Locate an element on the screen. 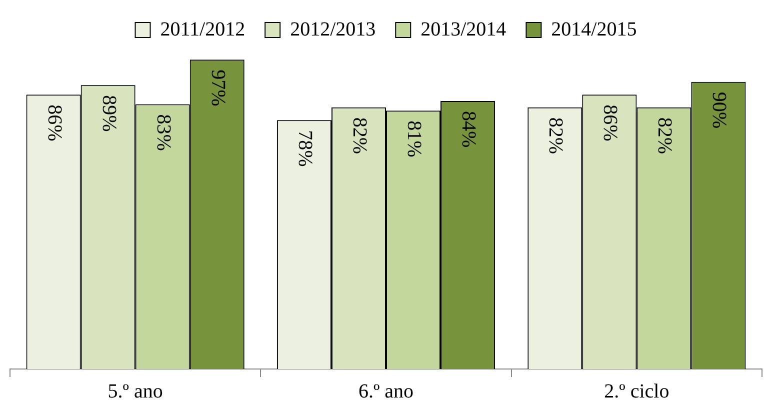 The height and width of the screenshot is (411, 772). data-label: 84% is located at coordinates (469, 129).